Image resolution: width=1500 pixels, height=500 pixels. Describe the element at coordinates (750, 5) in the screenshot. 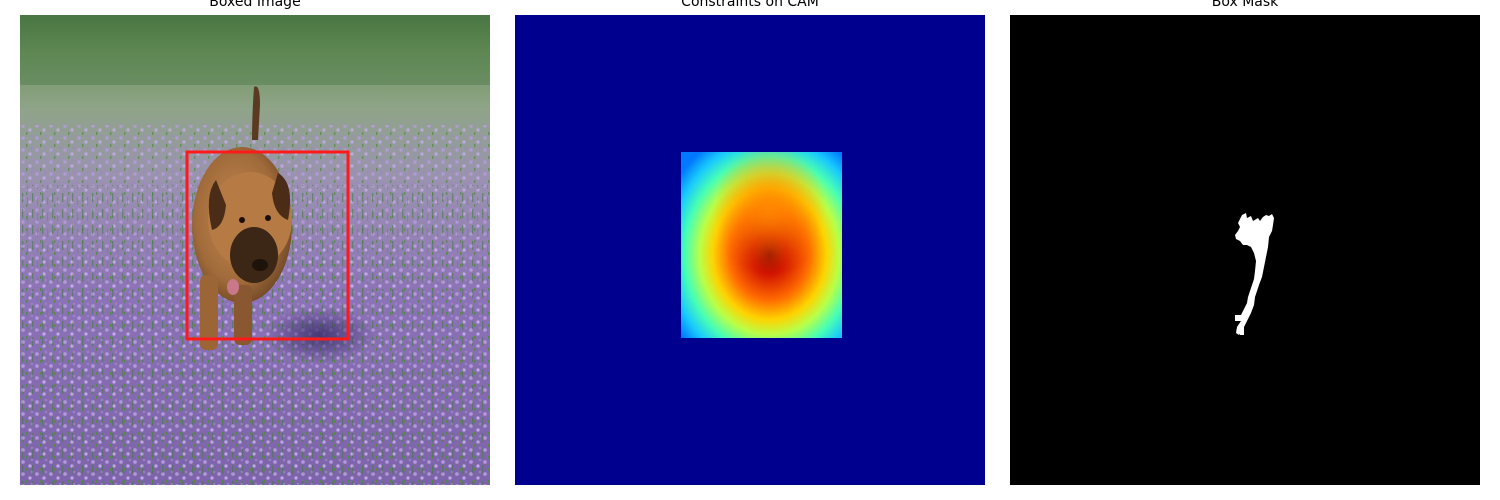

I see `panel-title-constraints-on-cam: Constraints on CAM` at that location.